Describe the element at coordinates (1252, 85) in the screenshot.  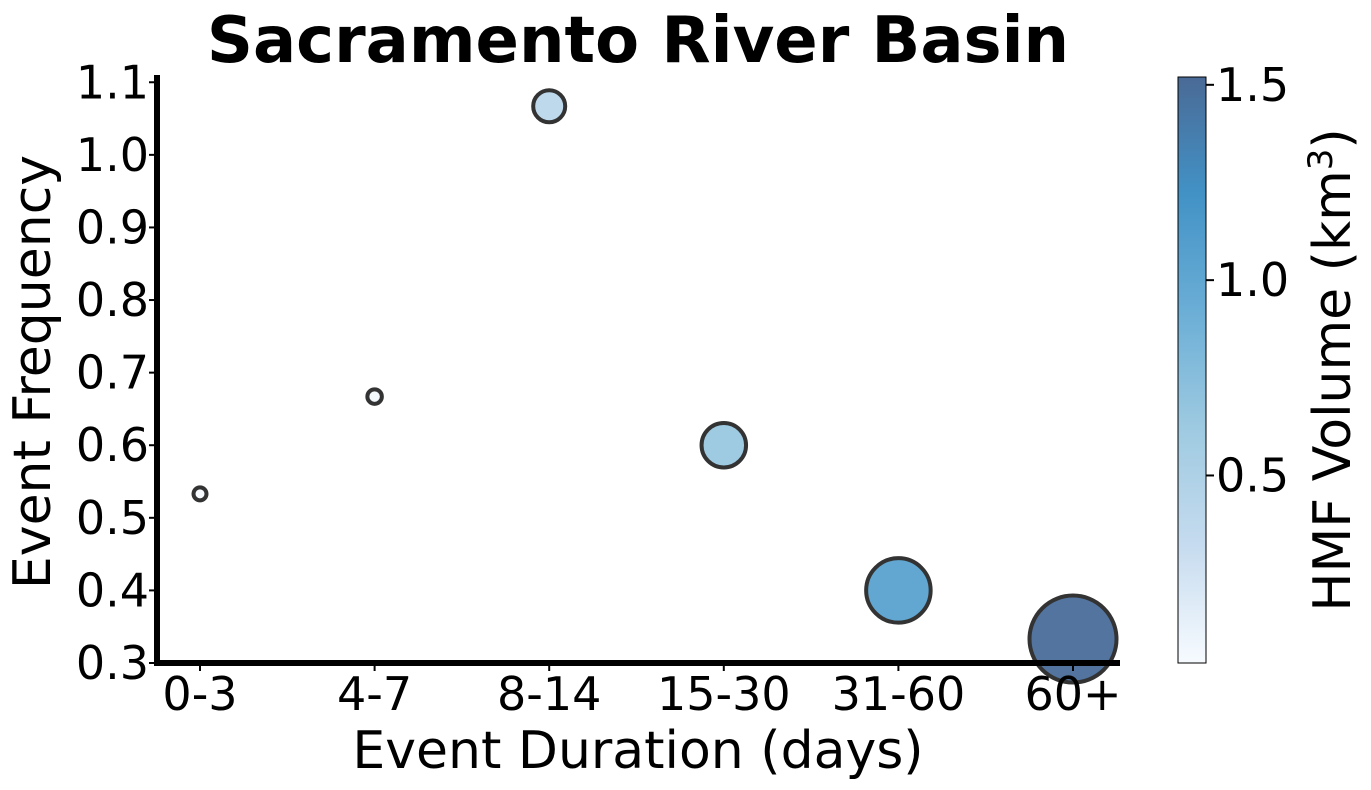
I see `colorbar-tick-label: 1.5` at that location.